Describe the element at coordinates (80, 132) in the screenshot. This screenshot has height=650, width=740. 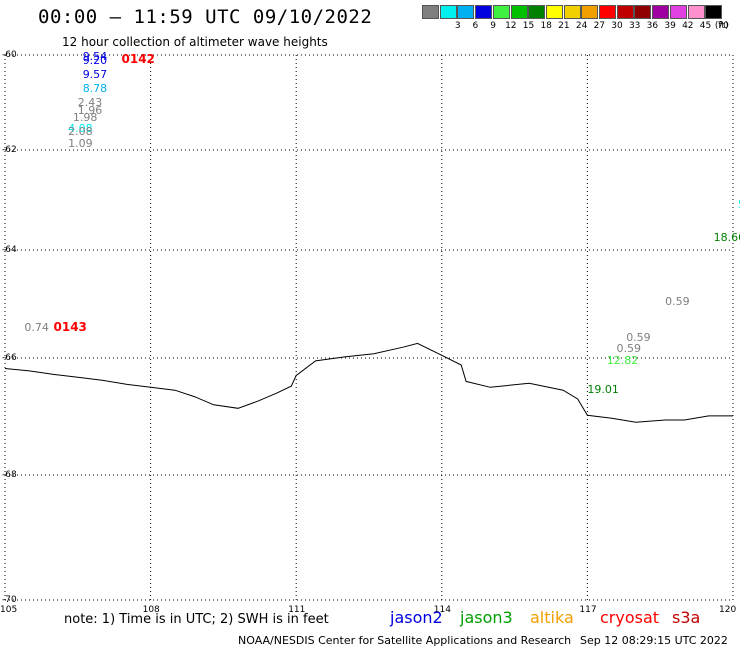
I see `wave-height-observation: 2.08` at that location.